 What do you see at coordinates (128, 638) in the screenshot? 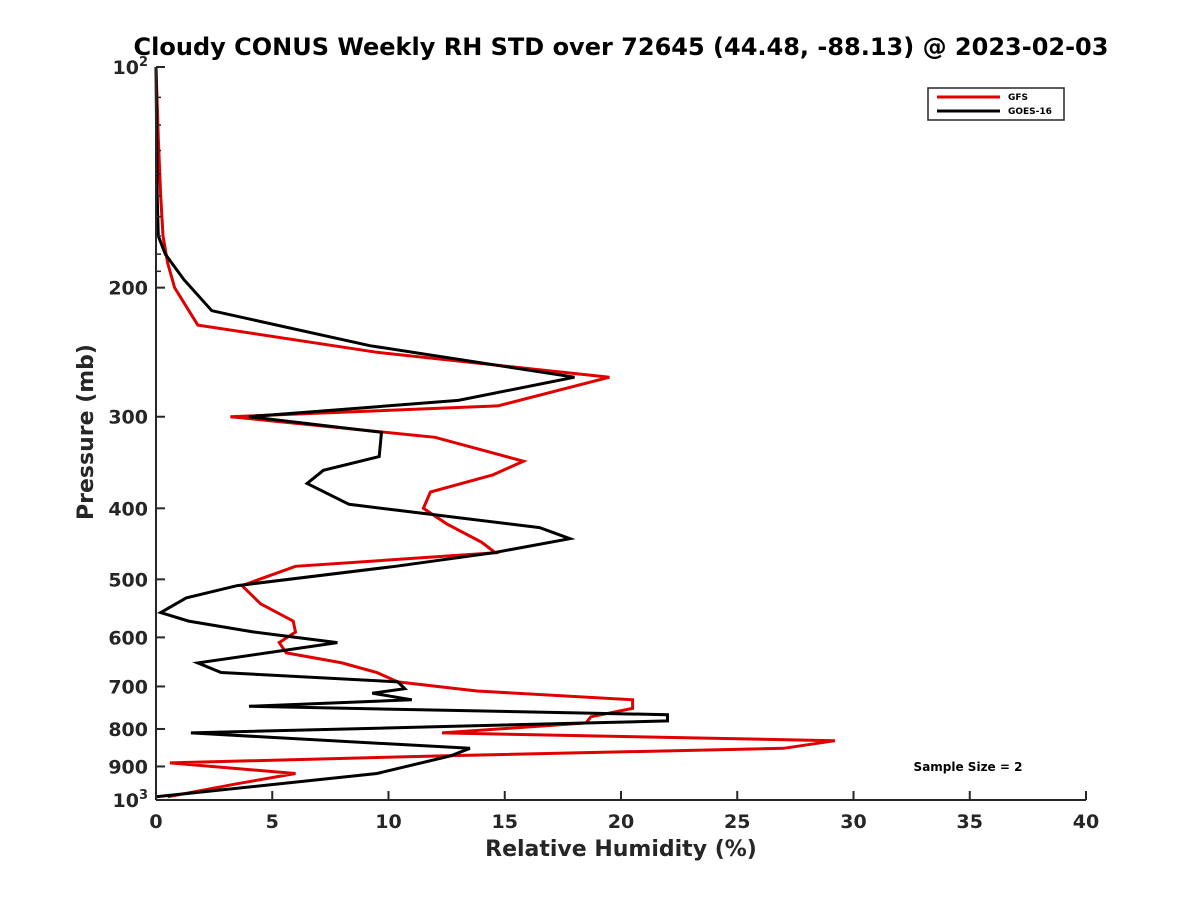
I see `y-tick-label: 600` at bounding box center [128, 638].